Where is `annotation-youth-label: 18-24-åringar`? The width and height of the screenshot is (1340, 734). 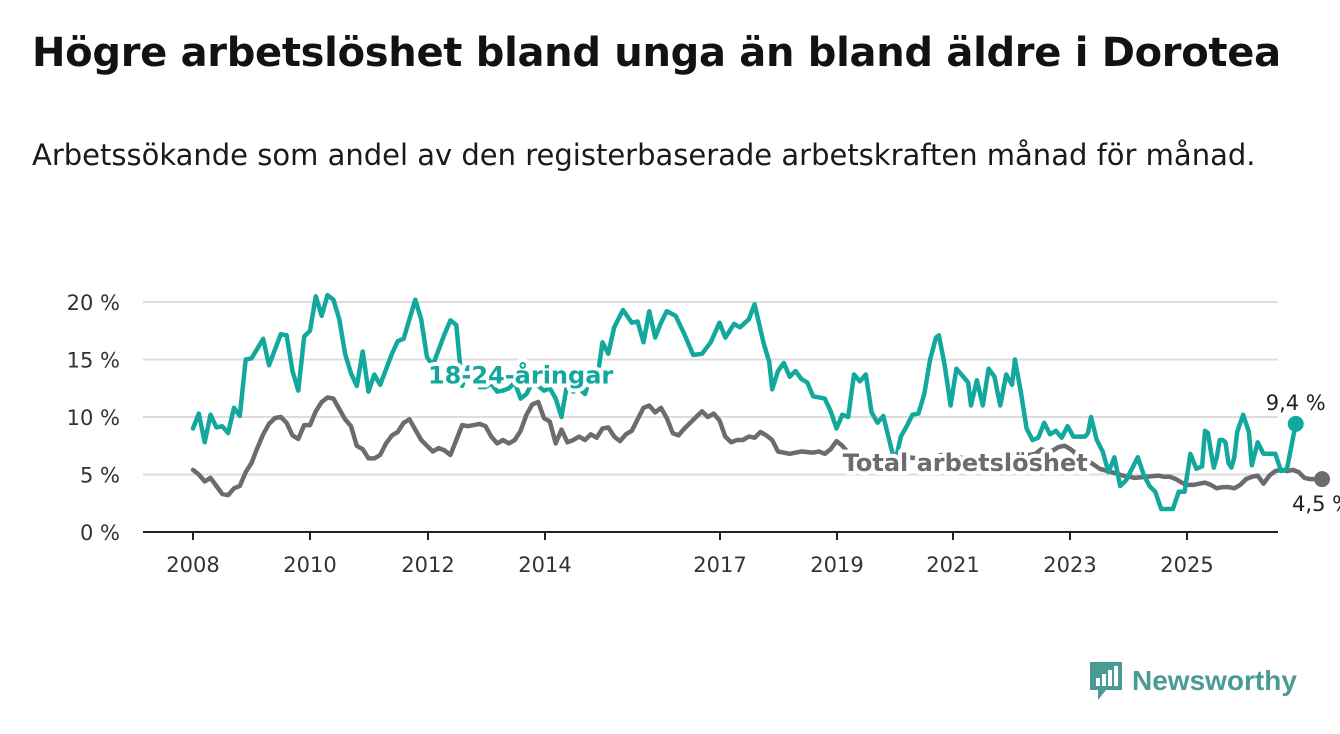
annotation-youth-label: 18-24-åringar is located at coordinates (520, 375).